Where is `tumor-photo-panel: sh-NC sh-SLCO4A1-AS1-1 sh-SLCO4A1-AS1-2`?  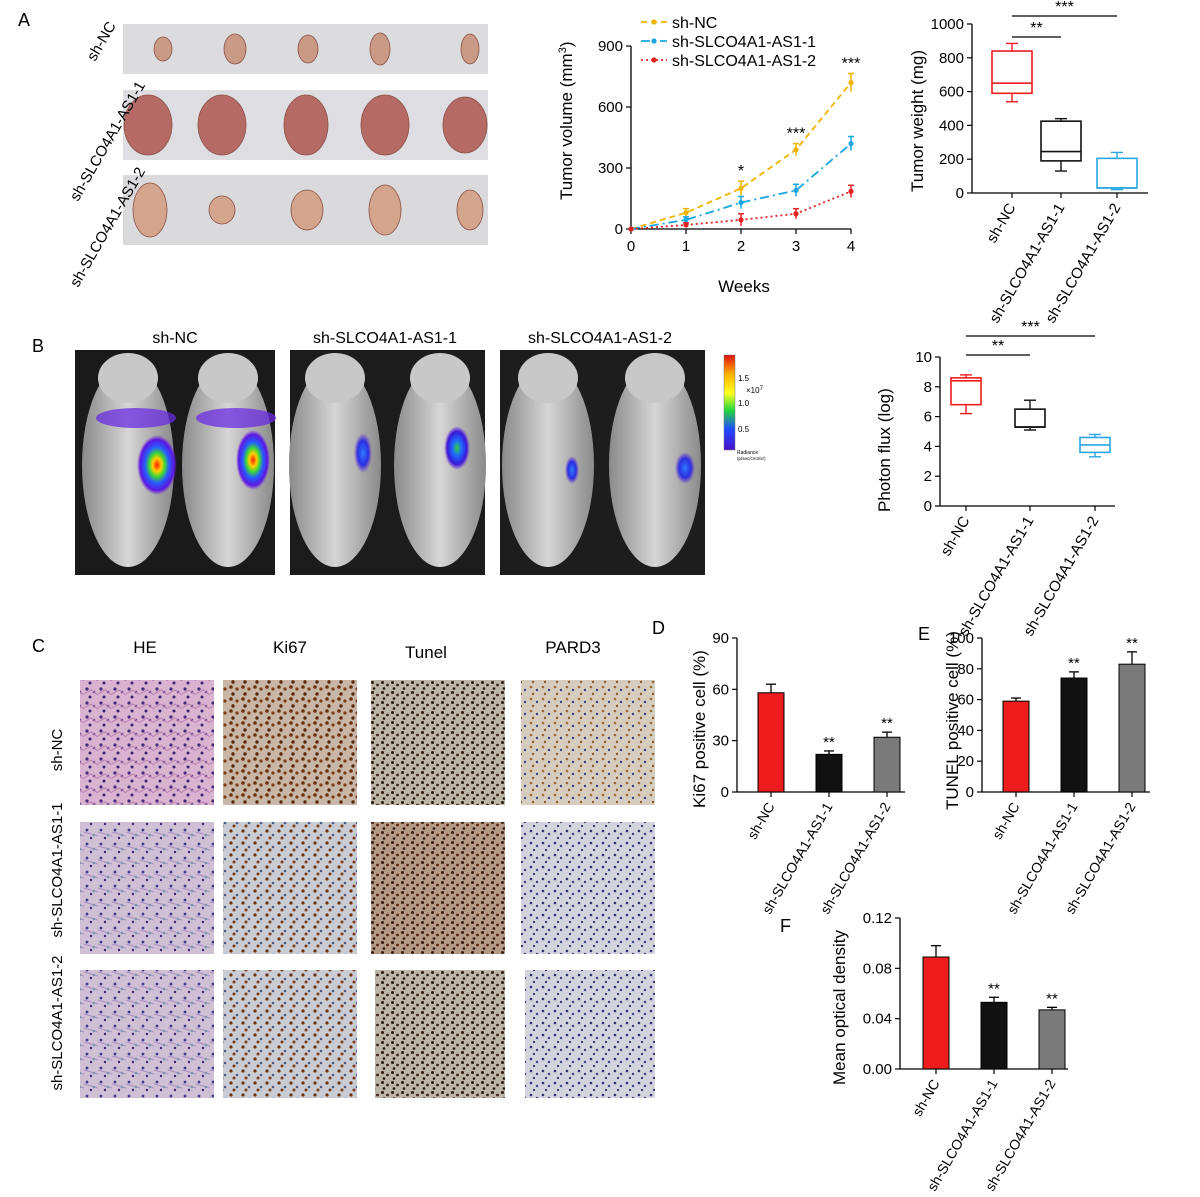
tumor-photo-panel: sh-NC sh-SLCO4A1-AS1-1 sh-SLCO4A1-AS1-2 is located at coordinates (277, 154).